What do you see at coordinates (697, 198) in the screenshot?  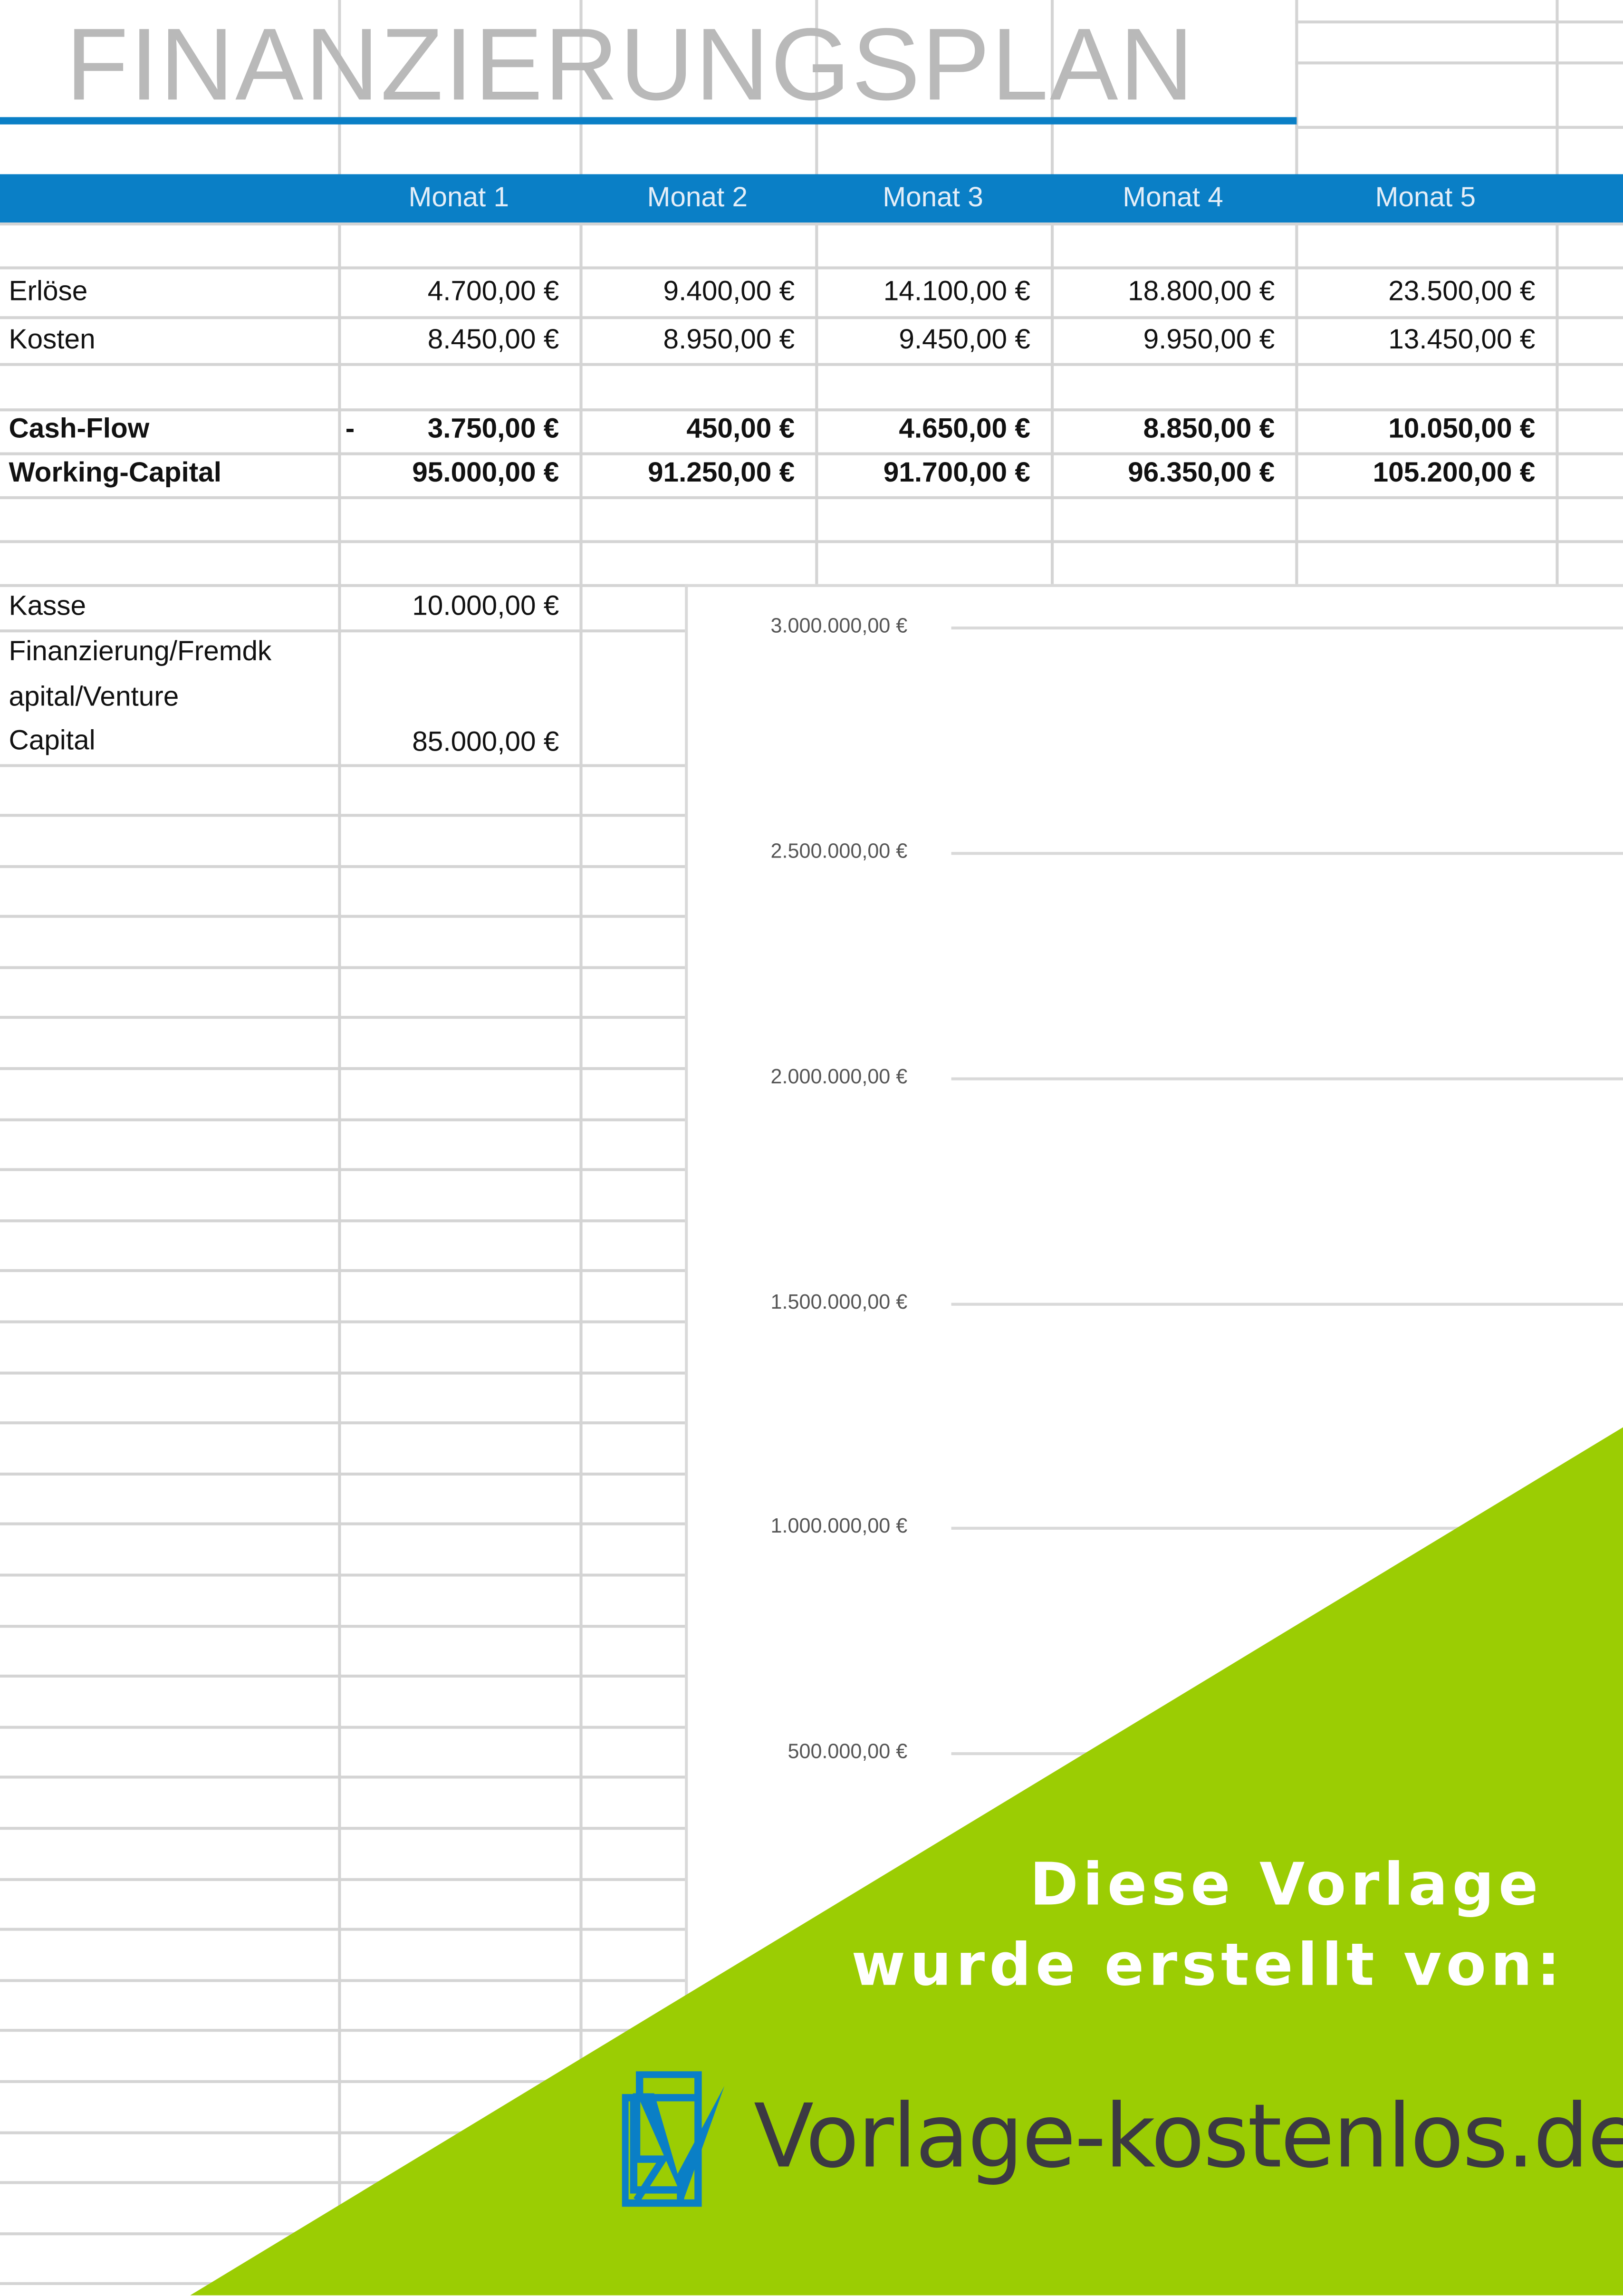 I see `column-header-month-2: Monat 2` at bounding box center [697, 198].